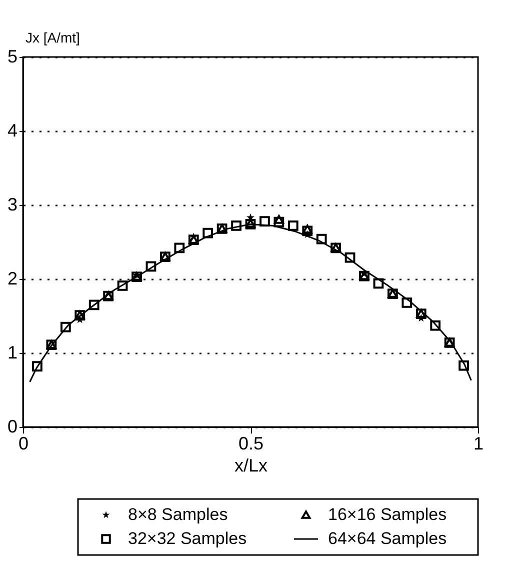 This screenshot has height=581, width=520. Describe the element at coordinates (12, 278) in the screenshot. I see `y-tick-label: 2` at that location.